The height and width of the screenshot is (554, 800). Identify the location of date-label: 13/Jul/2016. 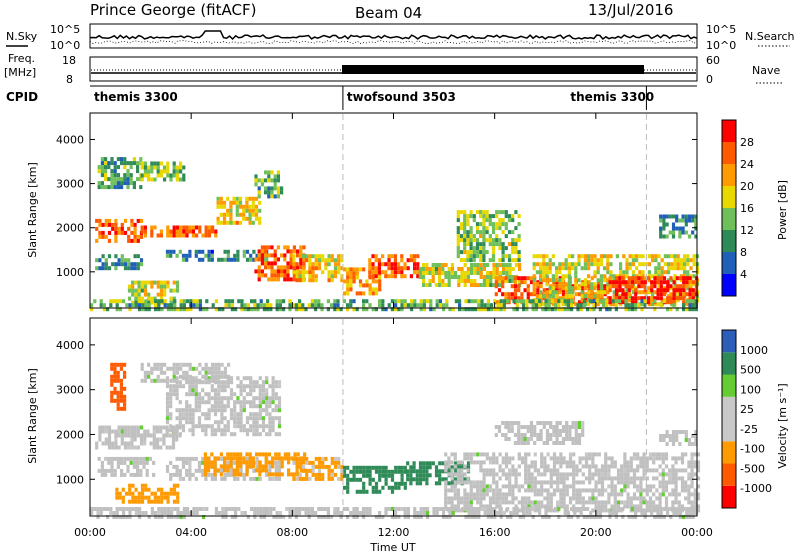
(630, 10).